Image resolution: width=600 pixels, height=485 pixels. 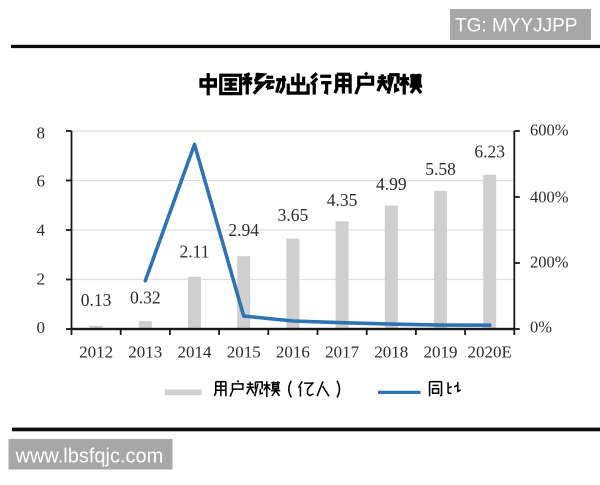 I want to click on svg-text: 8, so click(x=41, y=133).